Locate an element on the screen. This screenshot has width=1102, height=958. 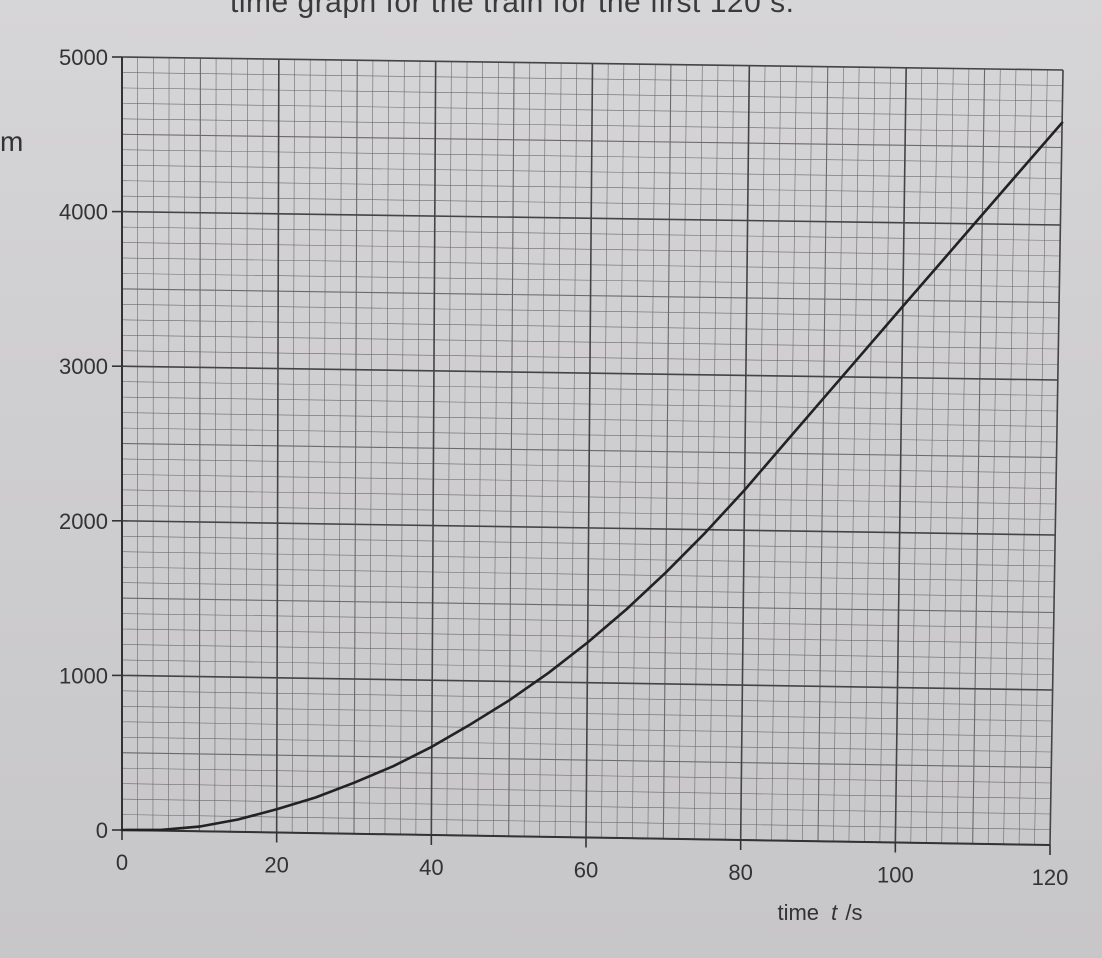
x-tick-label: 100 is located at coordinates (895, 875).